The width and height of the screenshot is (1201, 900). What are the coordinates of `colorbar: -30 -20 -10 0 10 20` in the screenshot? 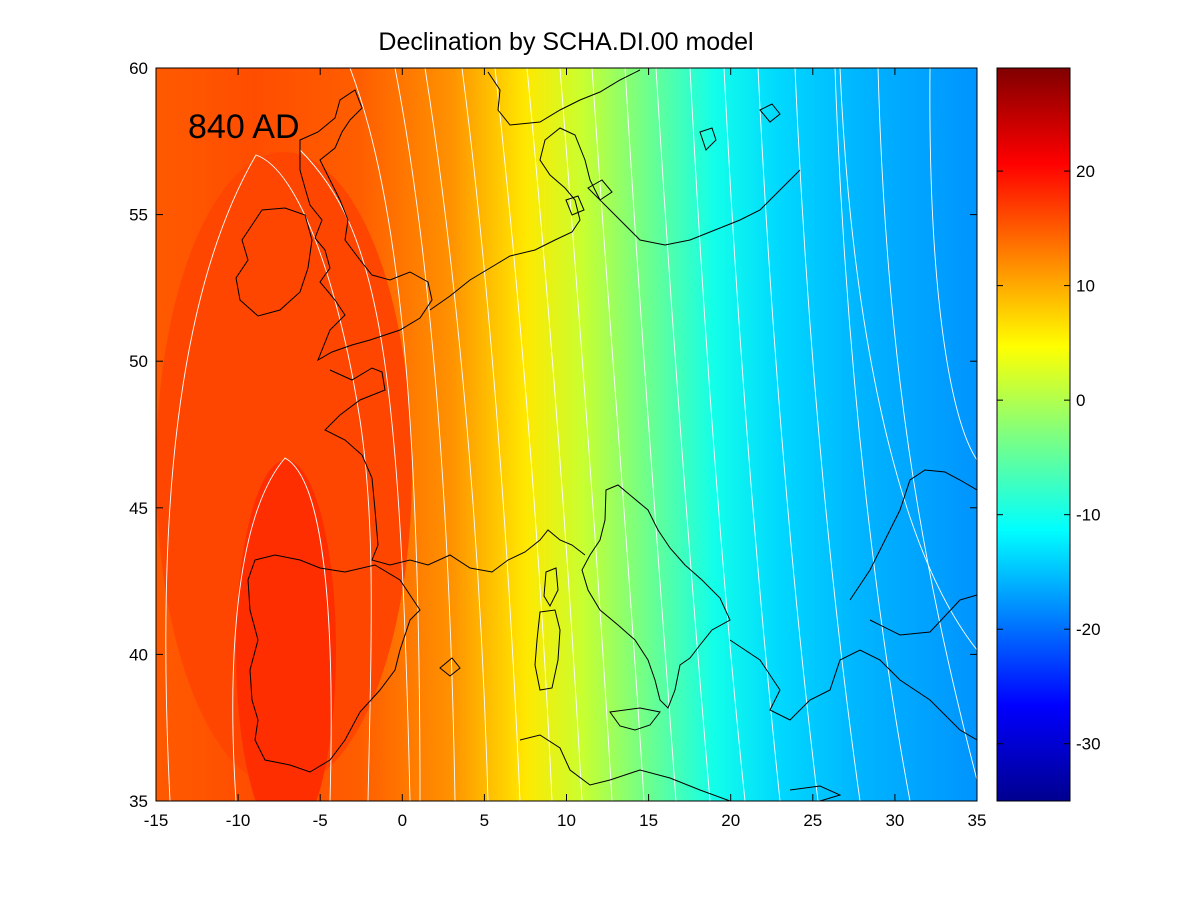 It's located at (1048, 434).